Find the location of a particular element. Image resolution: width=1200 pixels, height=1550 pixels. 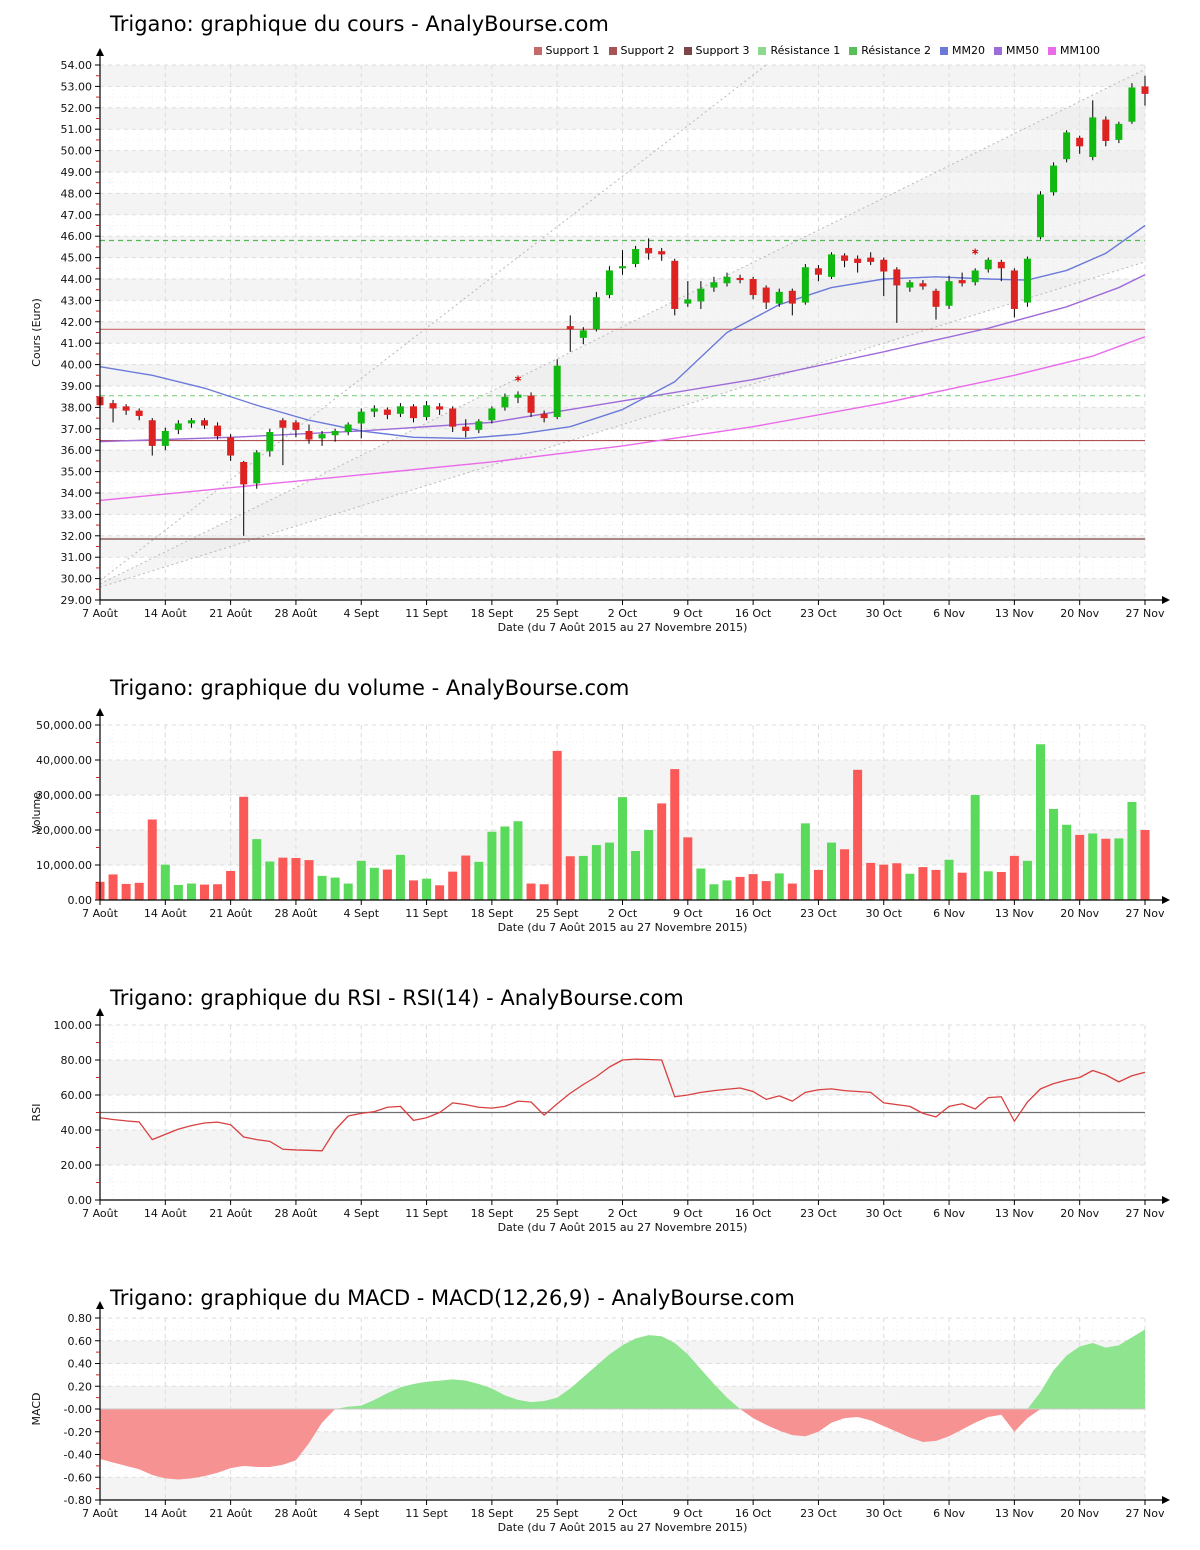

svg-text: 31.00 is located at coordinates (77, 557).